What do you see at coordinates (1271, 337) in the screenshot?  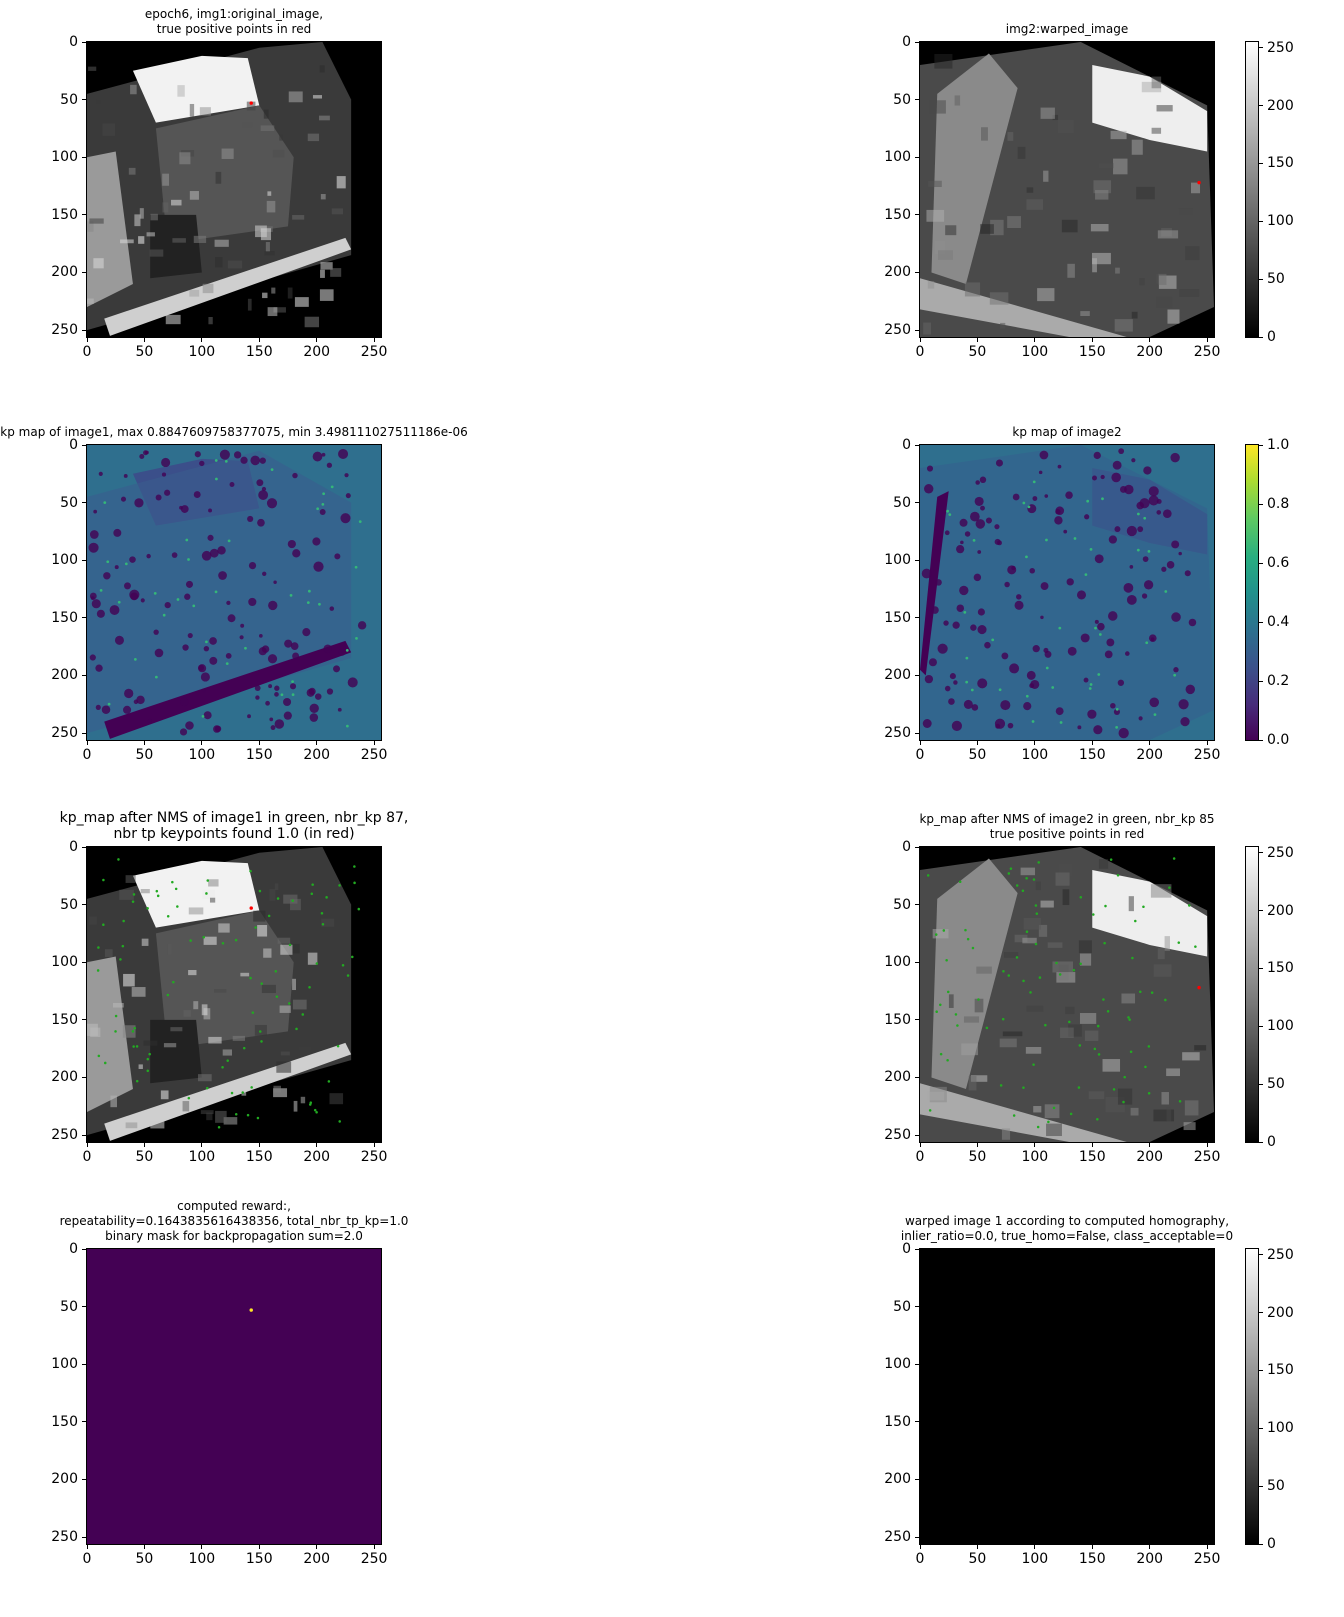 I see `colorbar-tick-label: 0` at bounding box center [1271, 337].